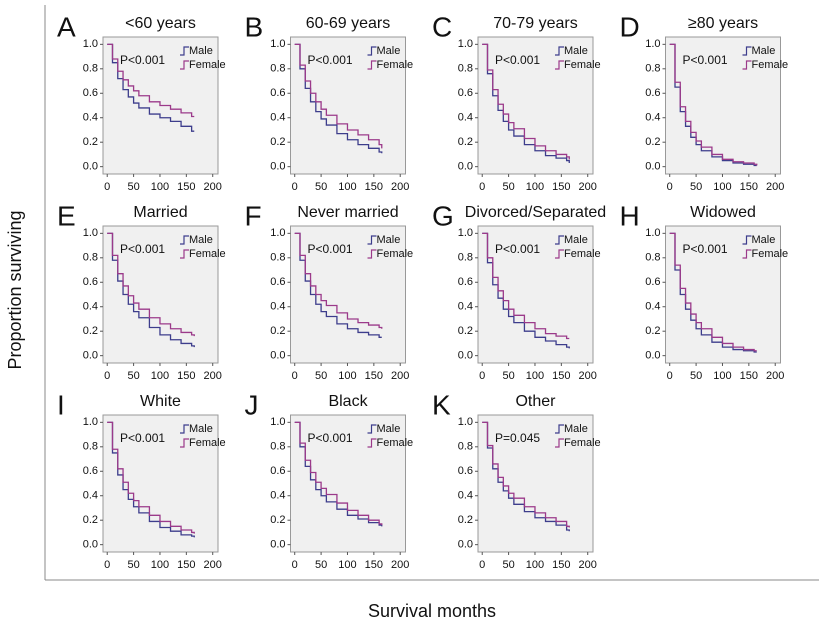  What do you see at coordinates (347, 212) in the screenshot?
I see `panel-title: Never married` at bounding box center [347, 212].